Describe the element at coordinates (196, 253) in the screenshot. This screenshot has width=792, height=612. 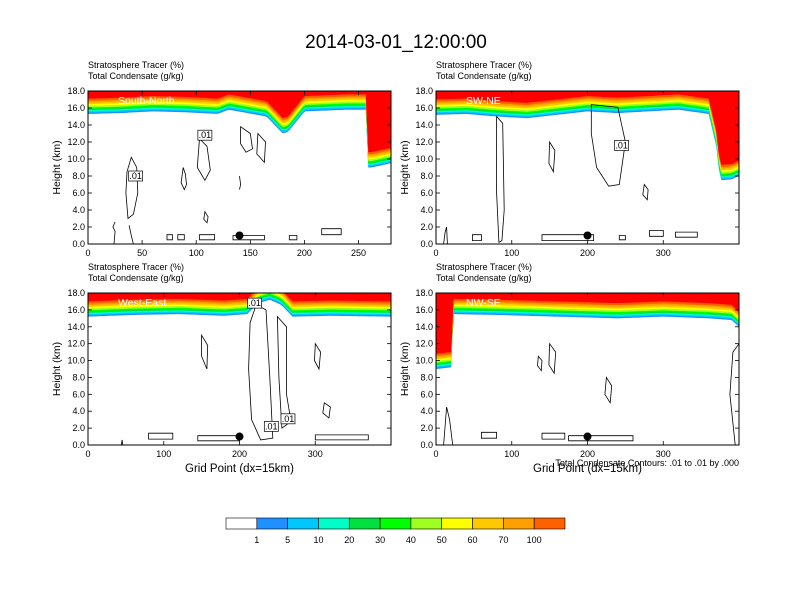
I see `x-tick-label: 100` at that location.